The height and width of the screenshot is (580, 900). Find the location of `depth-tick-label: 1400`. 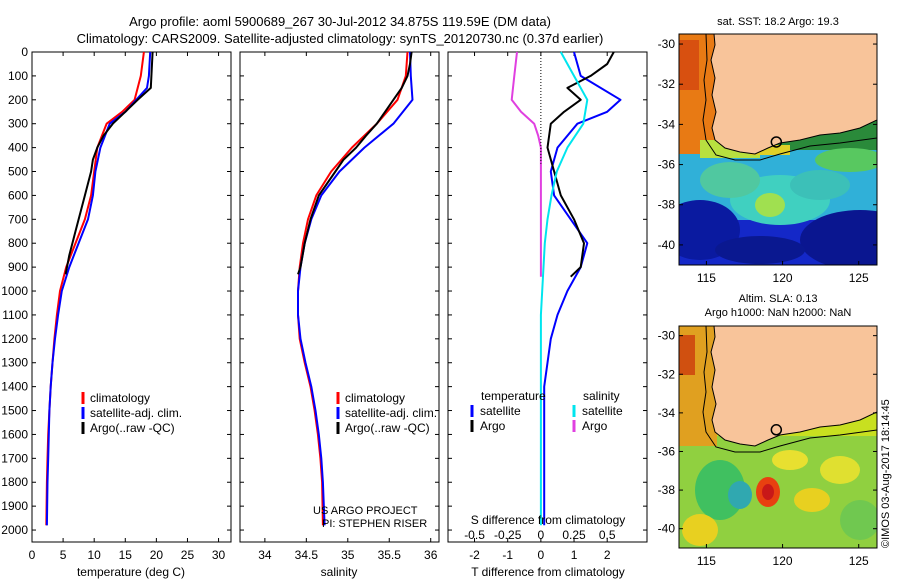

depth-tick-label: 1400 is located at coordinates (14, 387).